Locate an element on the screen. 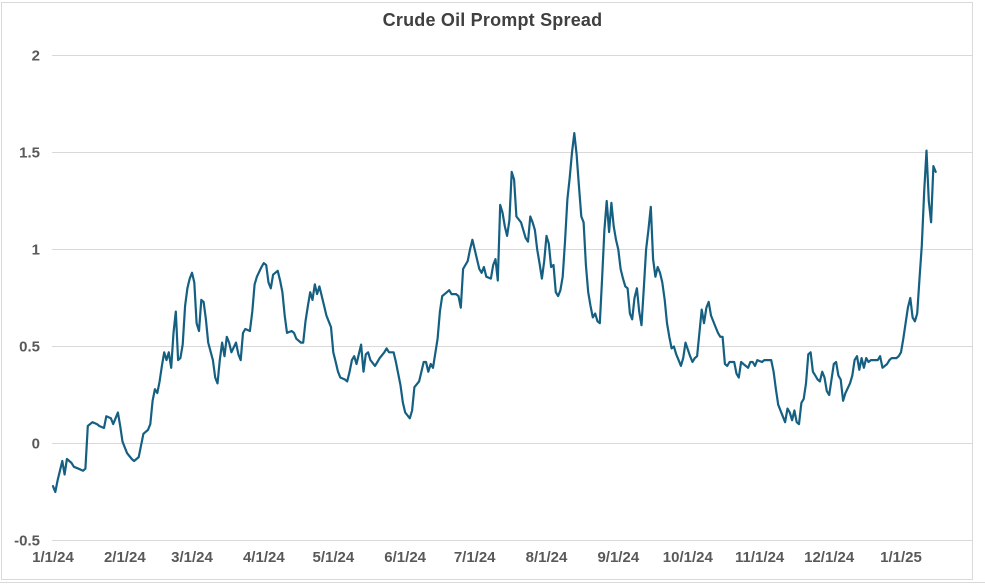 The image size is (985, 585). x-tick-label: 10/1/24 is located at coordinates (688, 557).